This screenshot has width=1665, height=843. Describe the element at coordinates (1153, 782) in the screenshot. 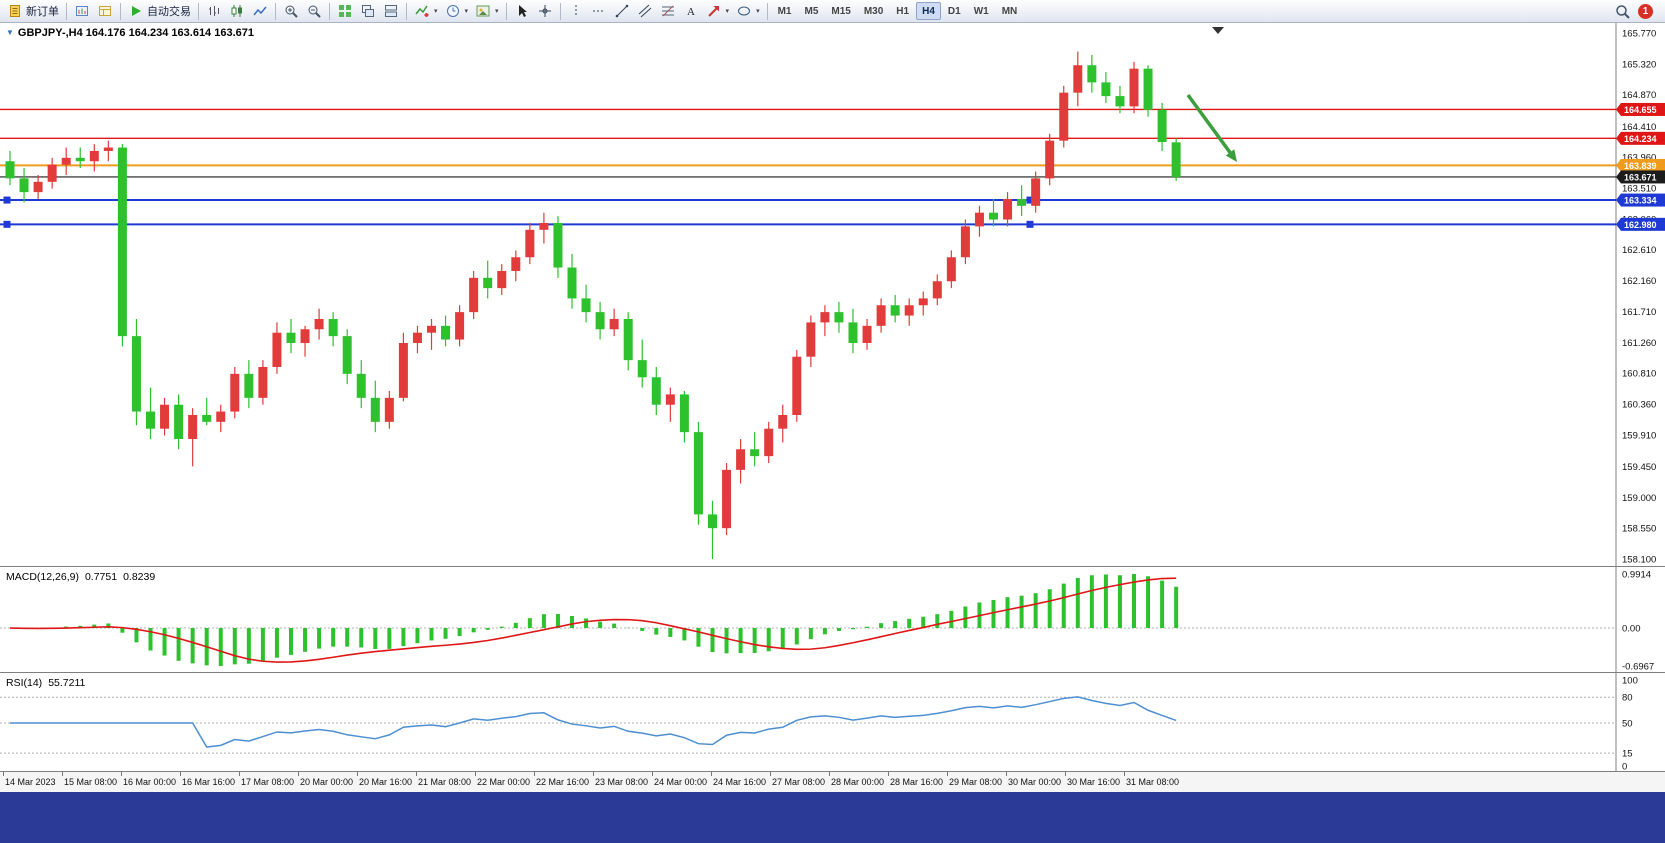

I see `time-label: 31 Mar 08:00` at that location.